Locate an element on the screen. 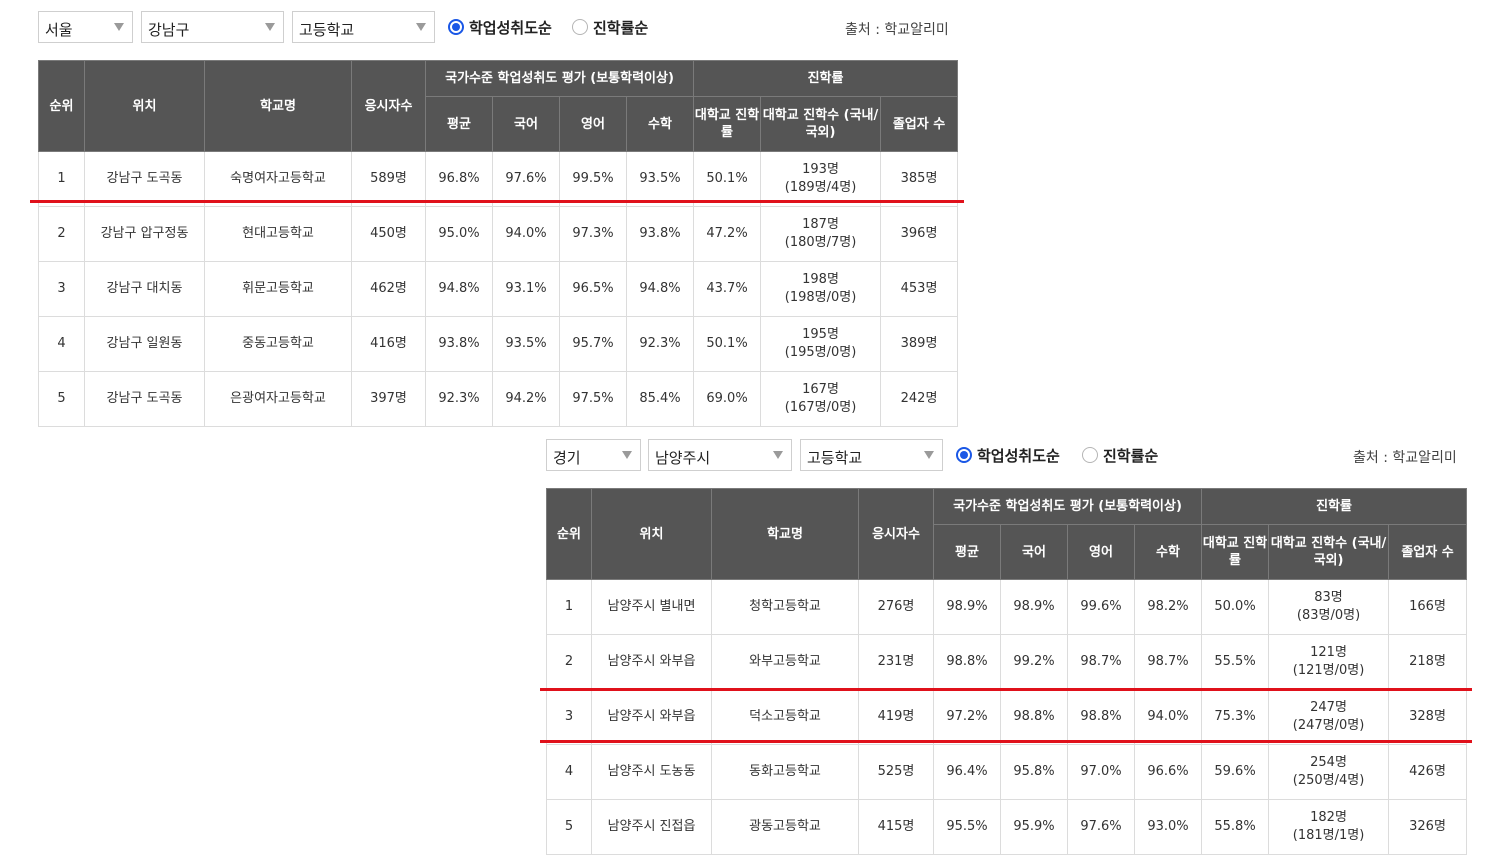 This screenshot has height=866, width=1497. cell-avg: 95.0% is located at coordinates (459, 234).